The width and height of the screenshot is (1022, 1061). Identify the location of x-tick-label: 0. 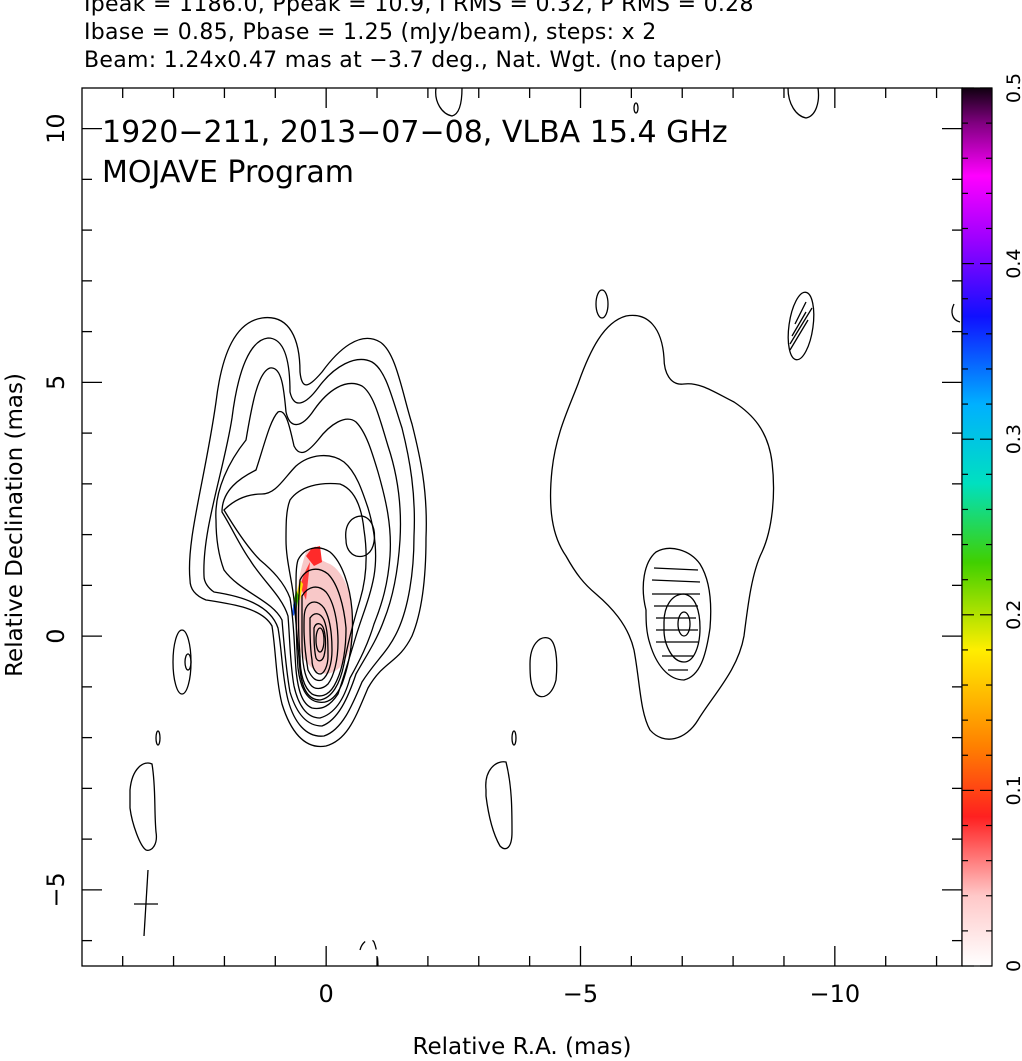
(326, 994).